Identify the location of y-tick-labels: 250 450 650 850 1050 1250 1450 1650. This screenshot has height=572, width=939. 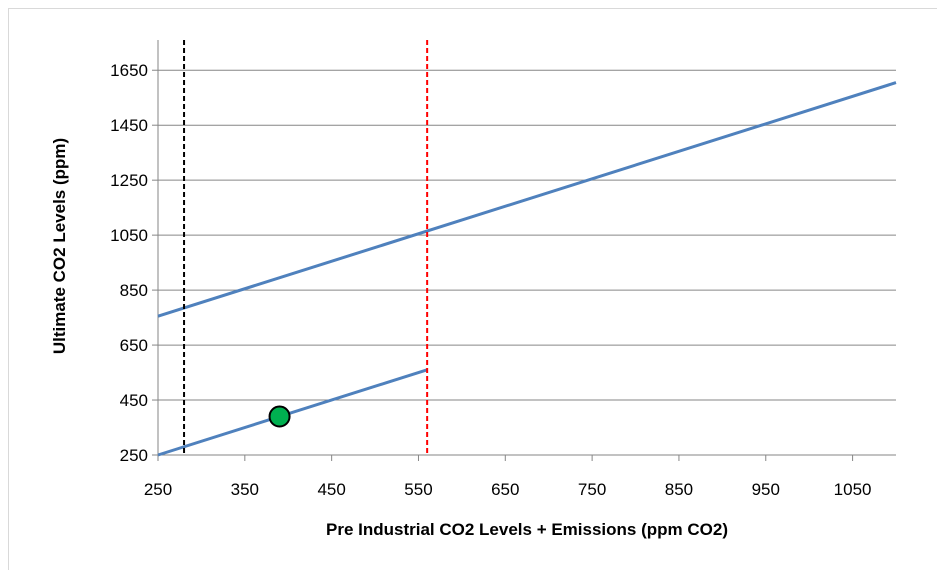
(129, 263).